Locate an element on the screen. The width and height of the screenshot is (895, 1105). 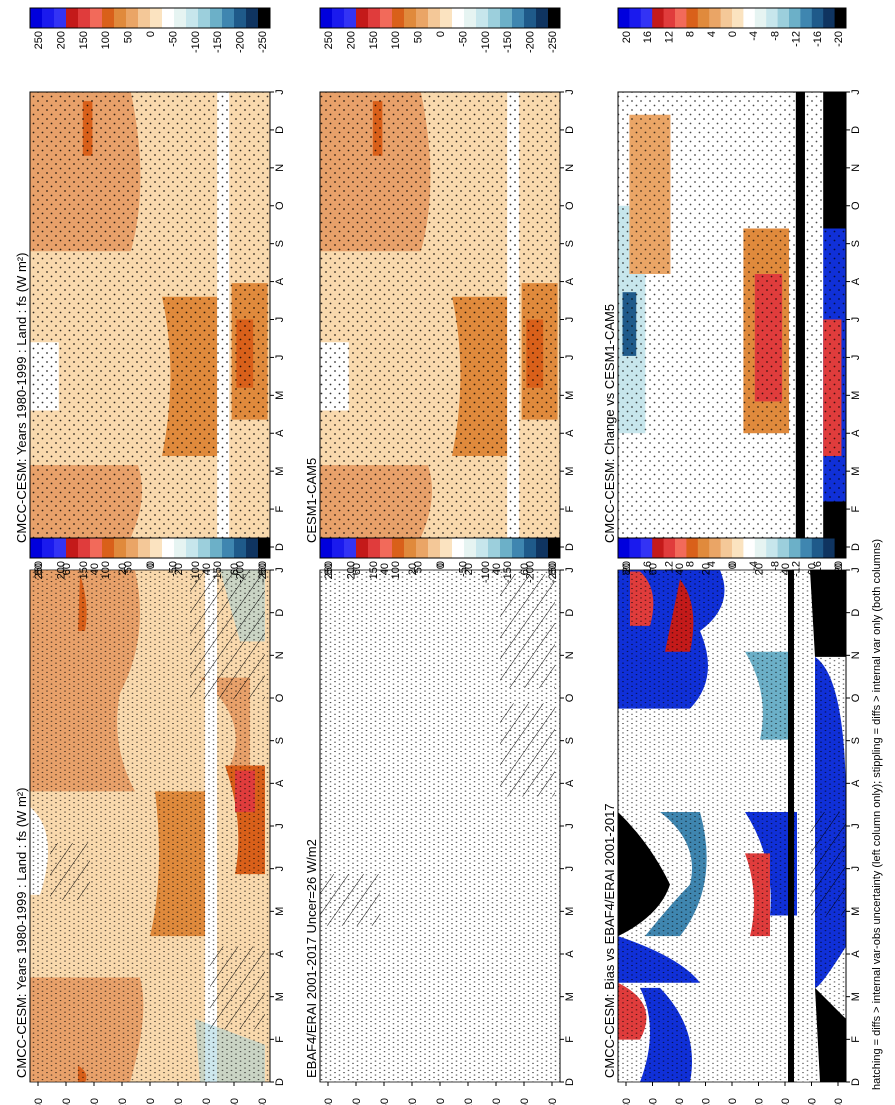
colorbar-tick-label: 150 is located at coordinates (84, 570).